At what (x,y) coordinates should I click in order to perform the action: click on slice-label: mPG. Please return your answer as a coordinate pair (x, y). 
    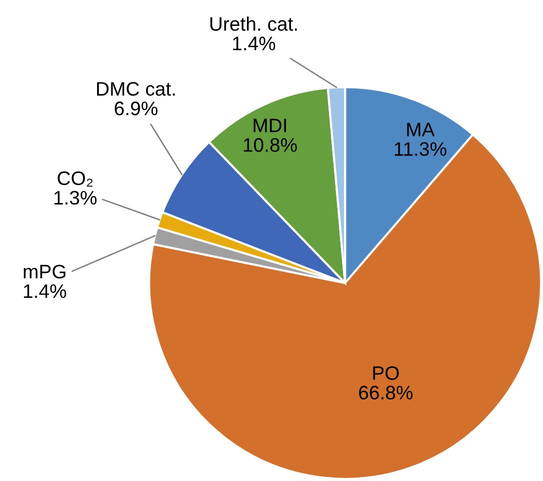
    Looking at the image, I should click on (45, 271).